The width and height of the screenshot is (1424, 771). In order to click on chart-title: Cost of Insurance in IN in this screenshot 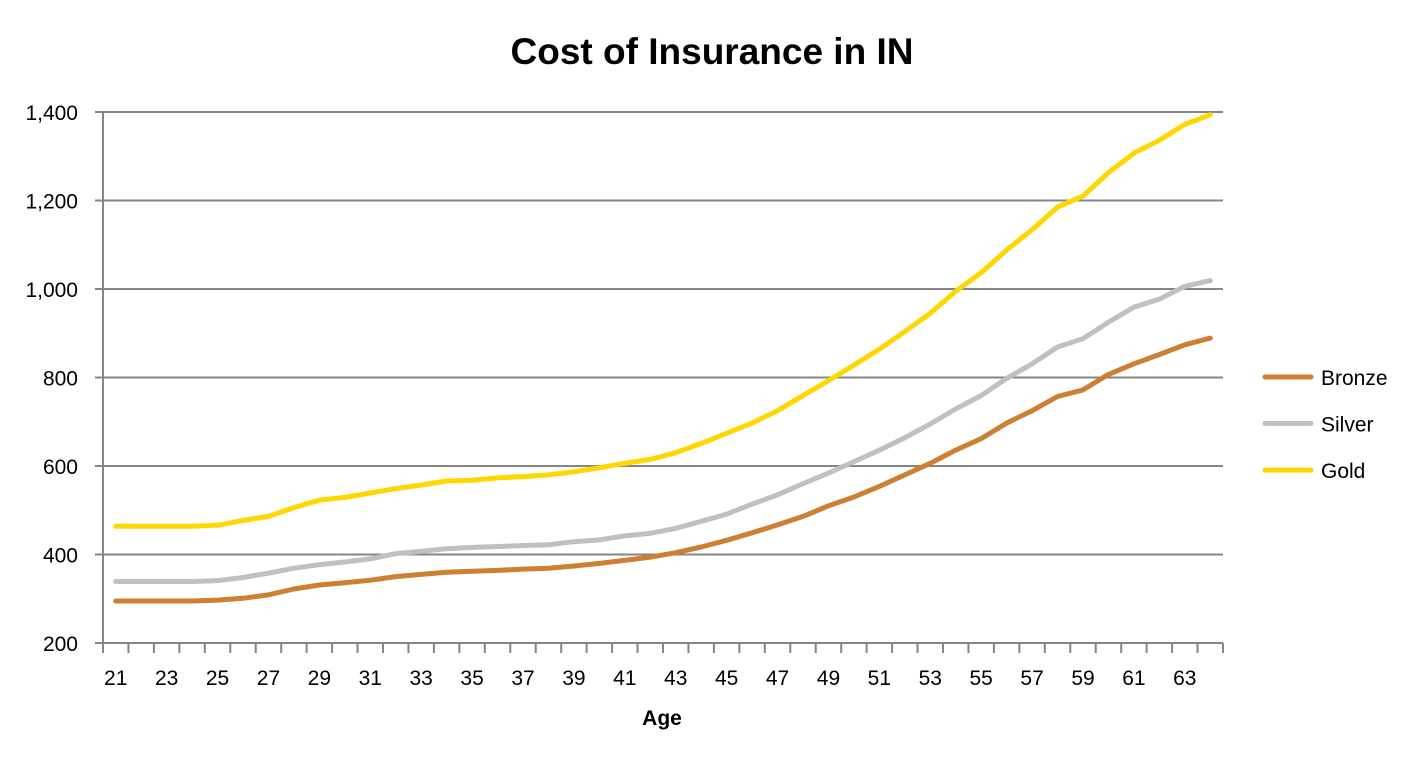, I will do `click(712, 51)`.